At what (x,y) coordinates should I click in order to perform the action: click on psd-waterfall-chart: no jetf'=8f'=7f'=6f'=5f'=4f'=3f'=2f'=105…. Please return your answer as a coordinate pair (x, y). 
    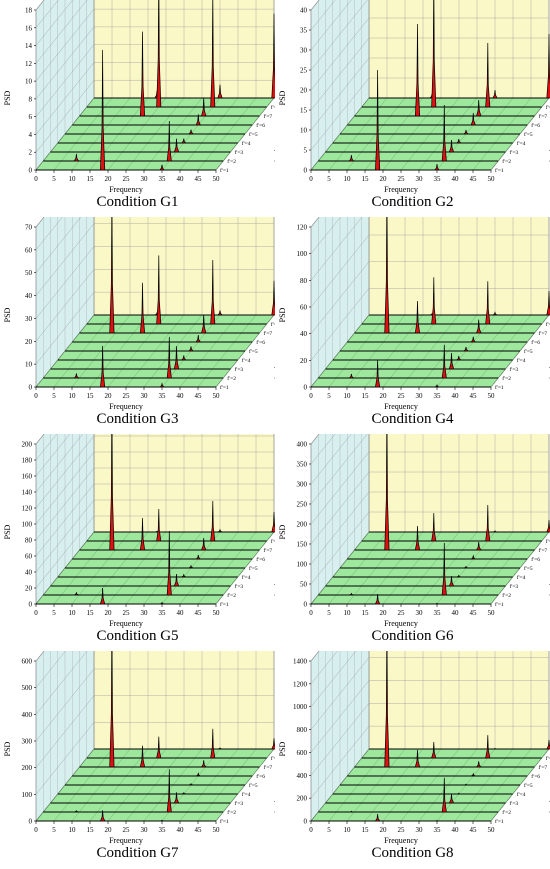
    Looking at the image, I should click on (414, 314).